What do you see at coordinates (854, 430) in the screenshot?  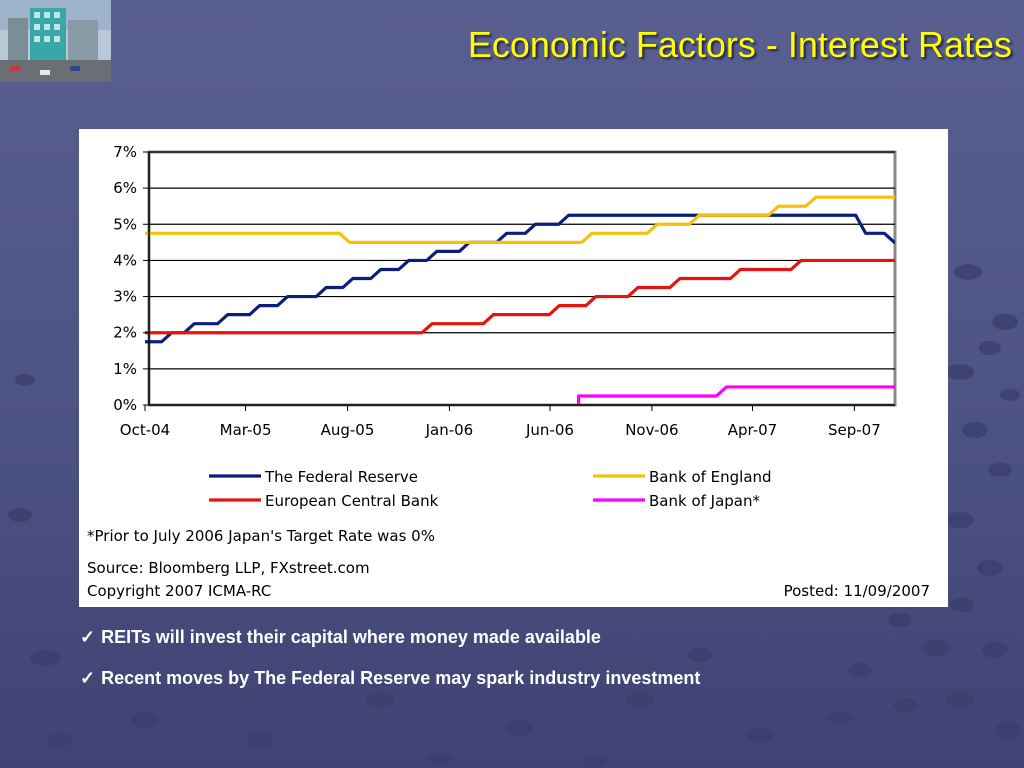 I see `x-tick-label: Sep-07` at bounding box center [854, 430].